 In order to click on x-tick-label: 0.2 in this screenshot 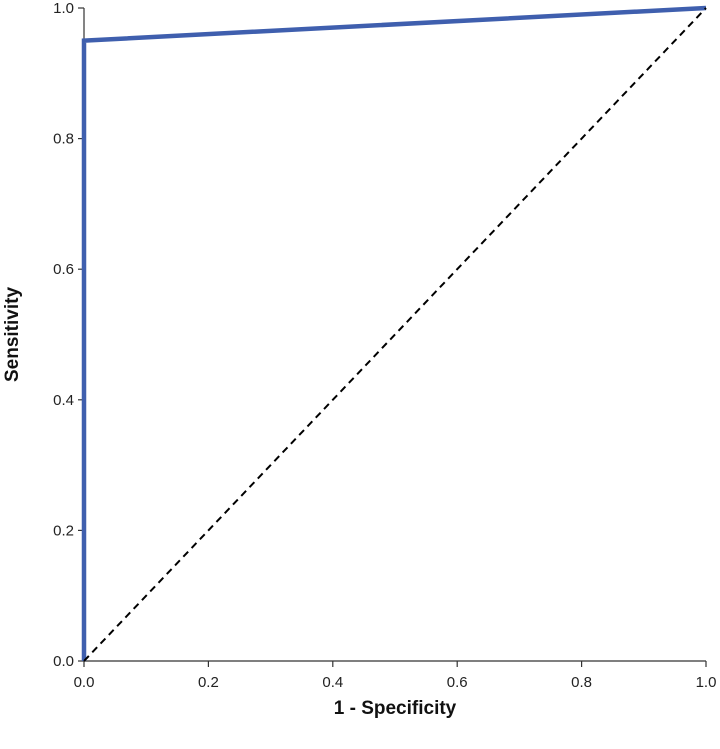, I will do `click(208, 682)`.